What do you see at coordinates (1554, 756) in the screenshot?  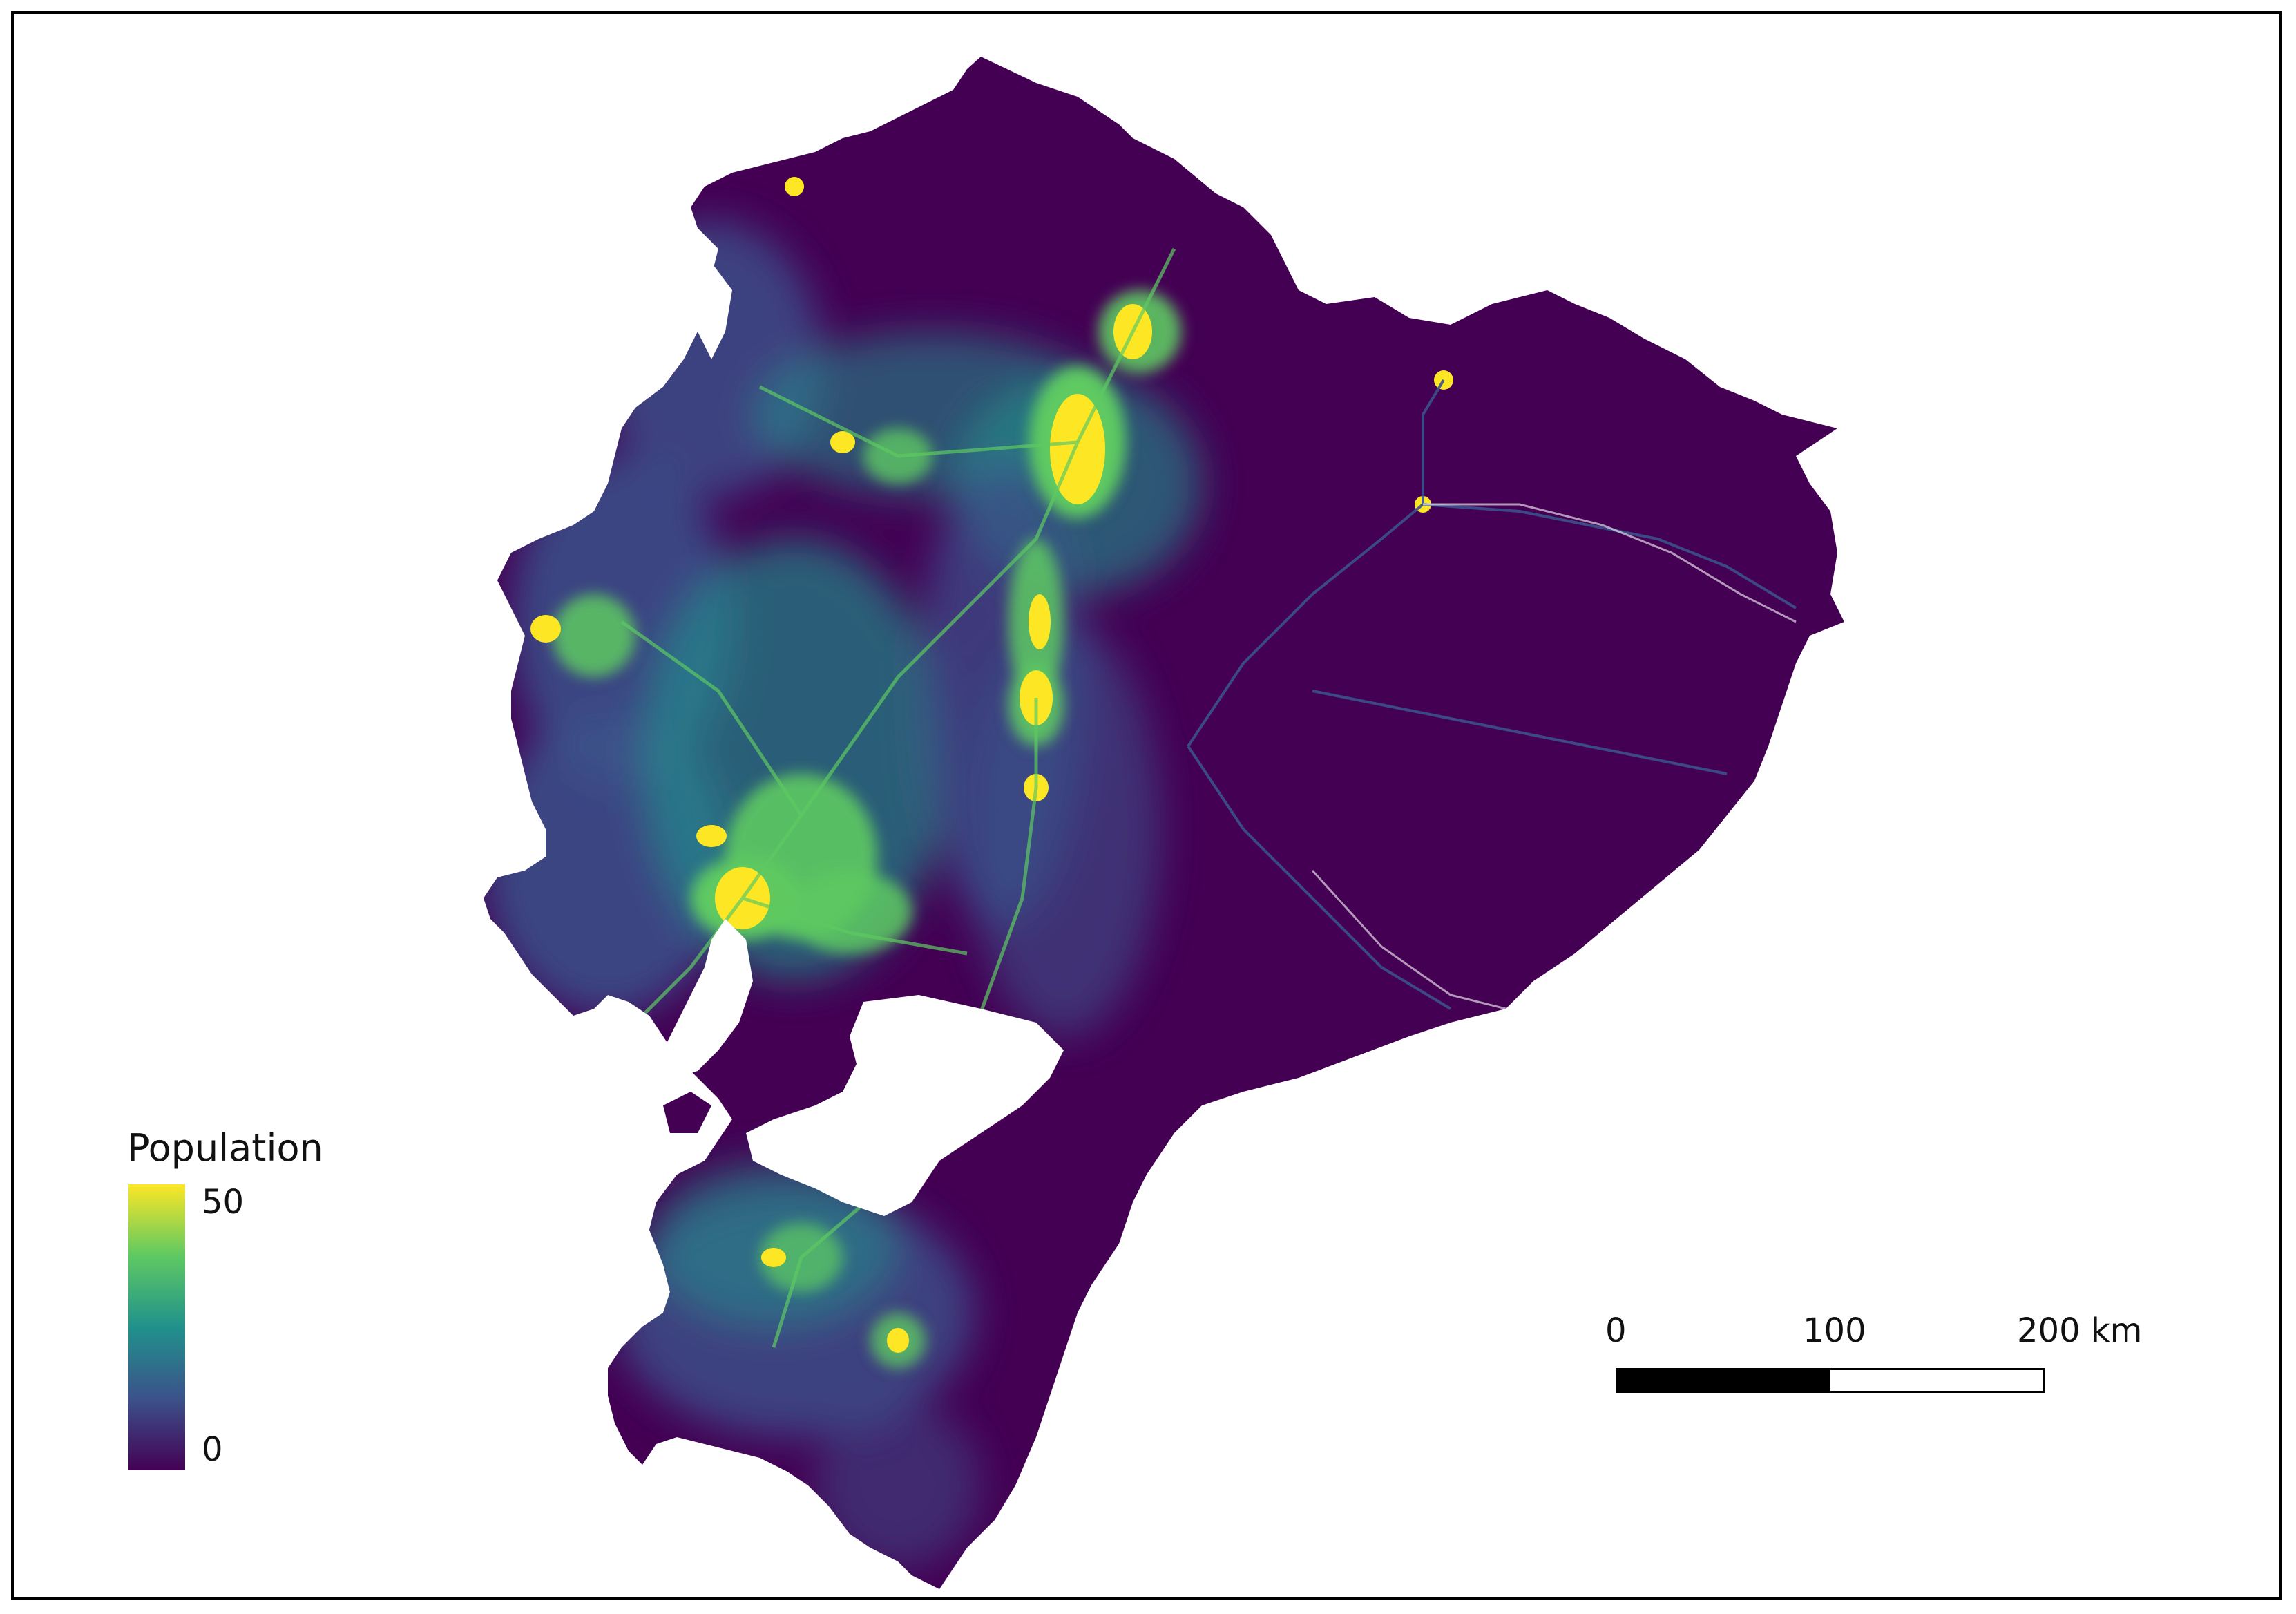 I see `major-rivers` at bounding box center [1554, 756].